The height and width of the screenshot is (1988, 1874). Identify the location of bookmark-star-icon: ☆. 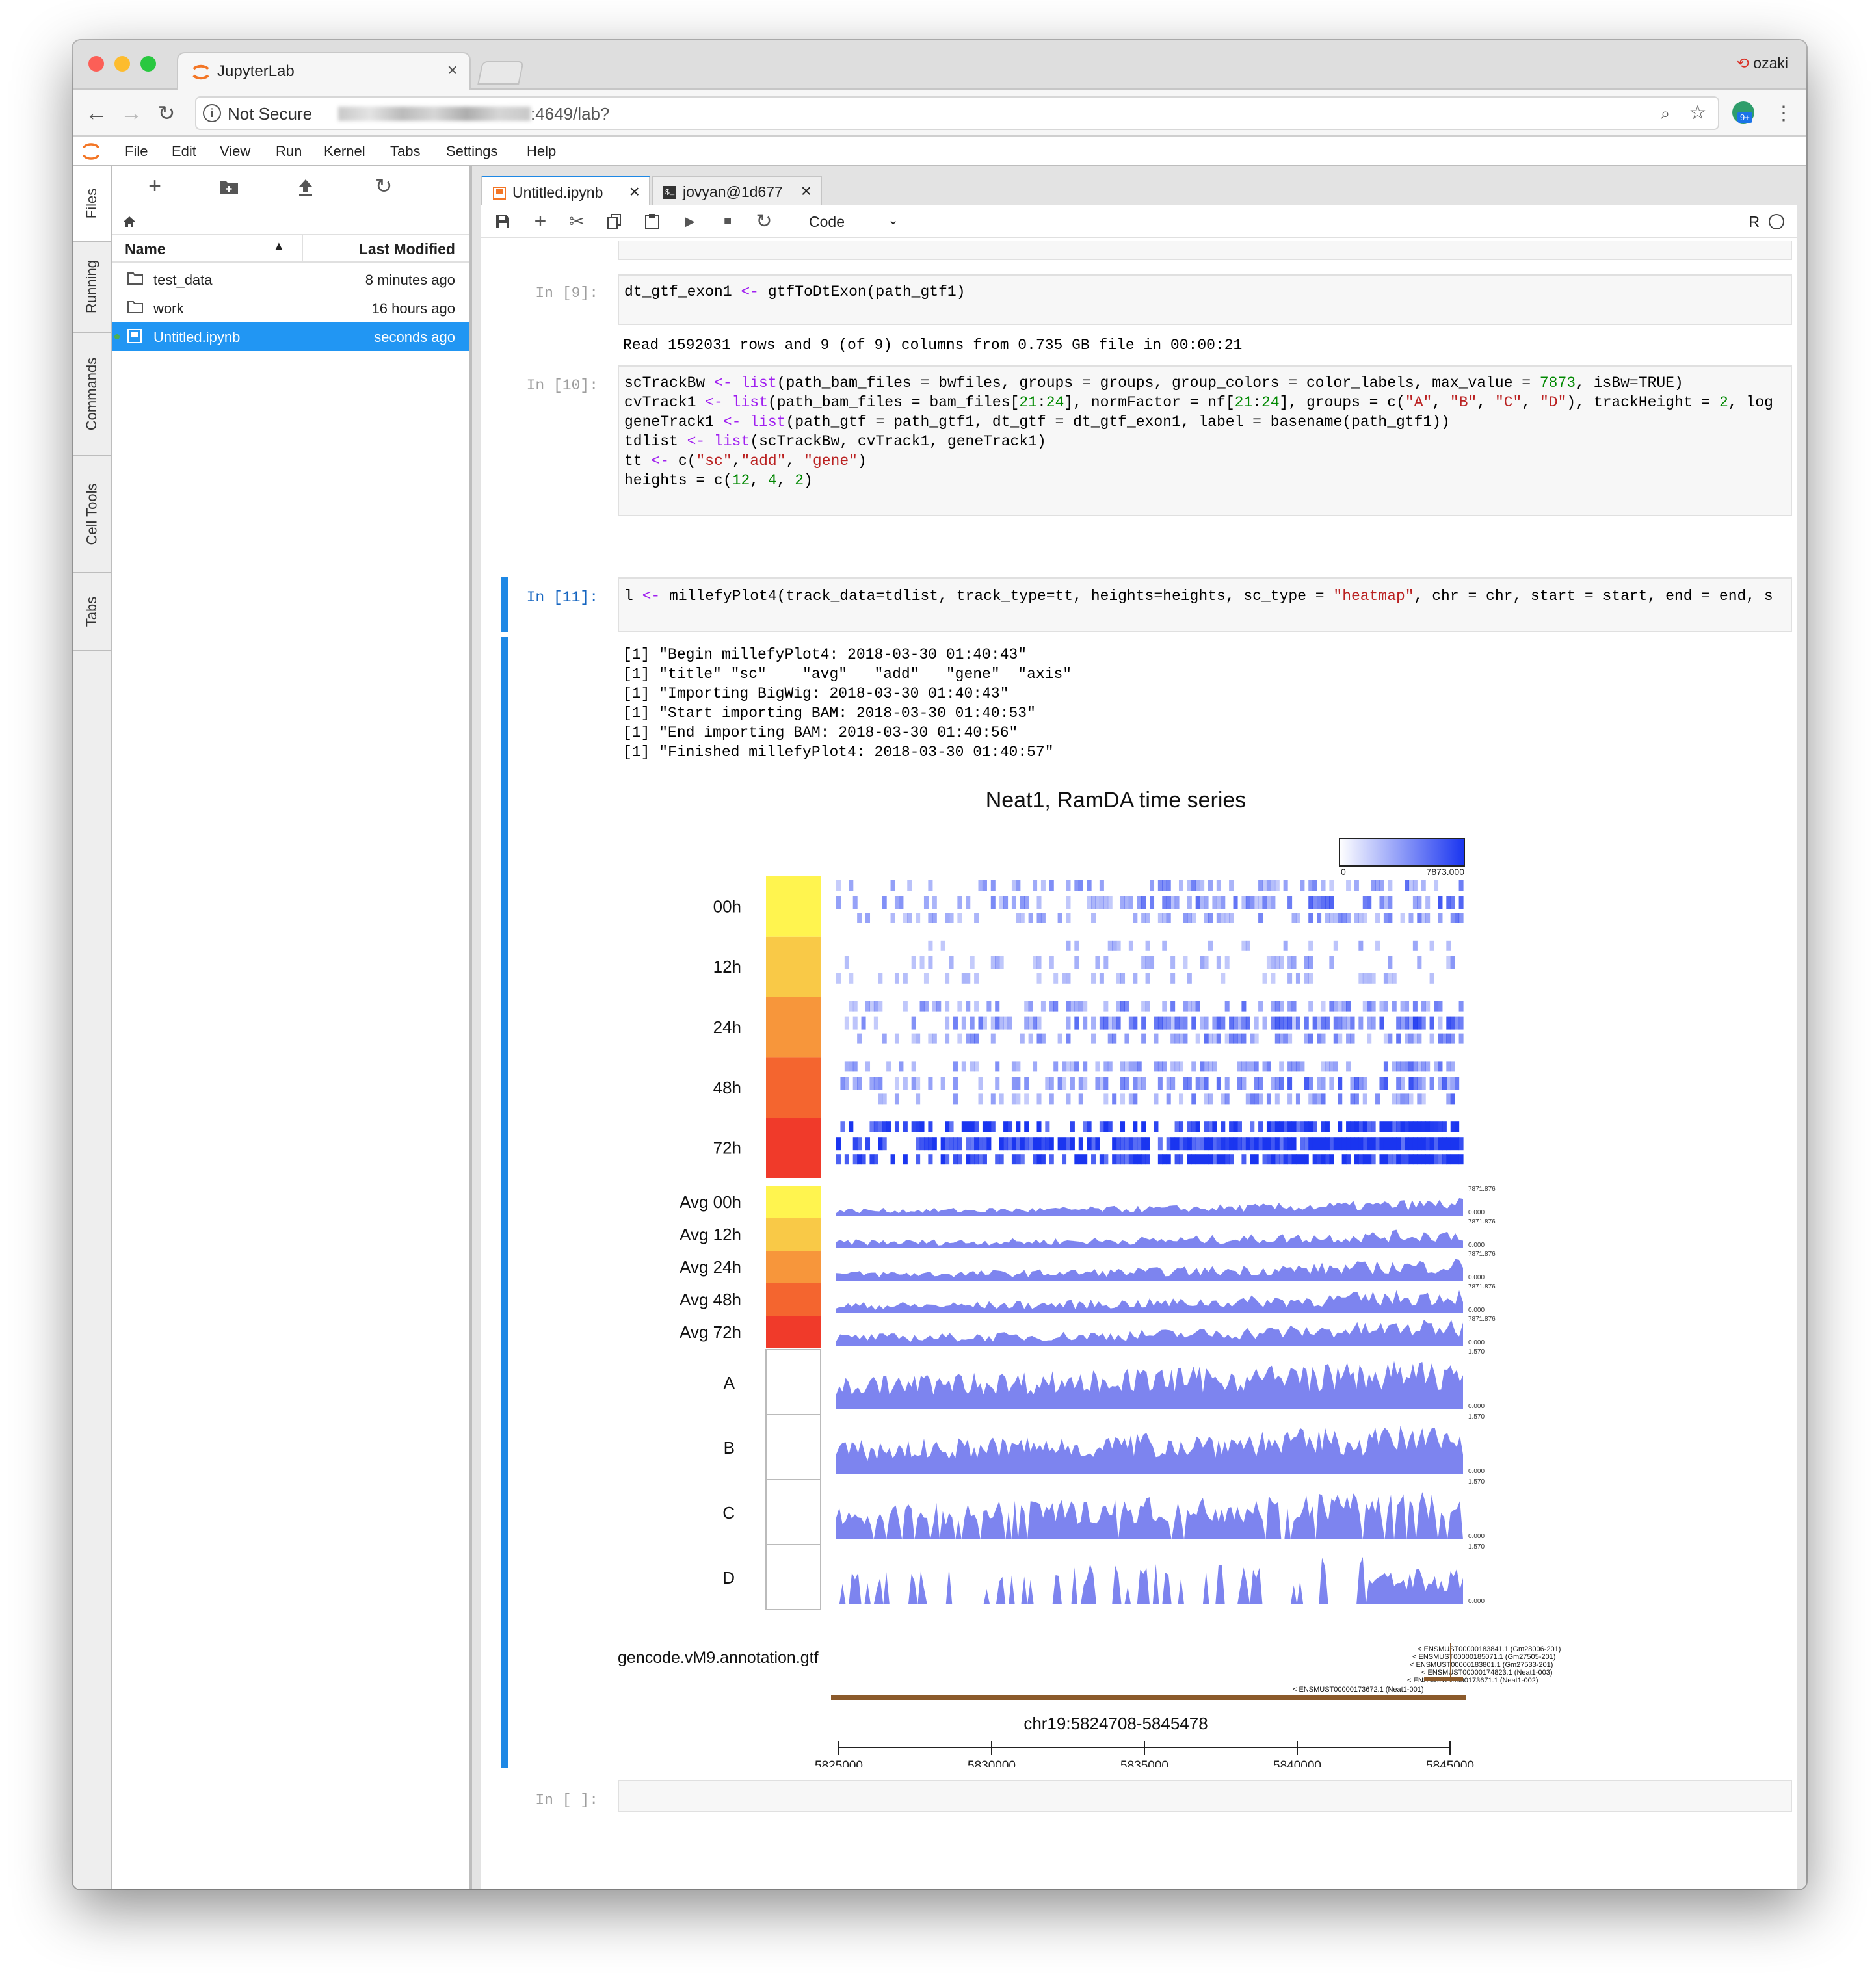
(1698, 112).